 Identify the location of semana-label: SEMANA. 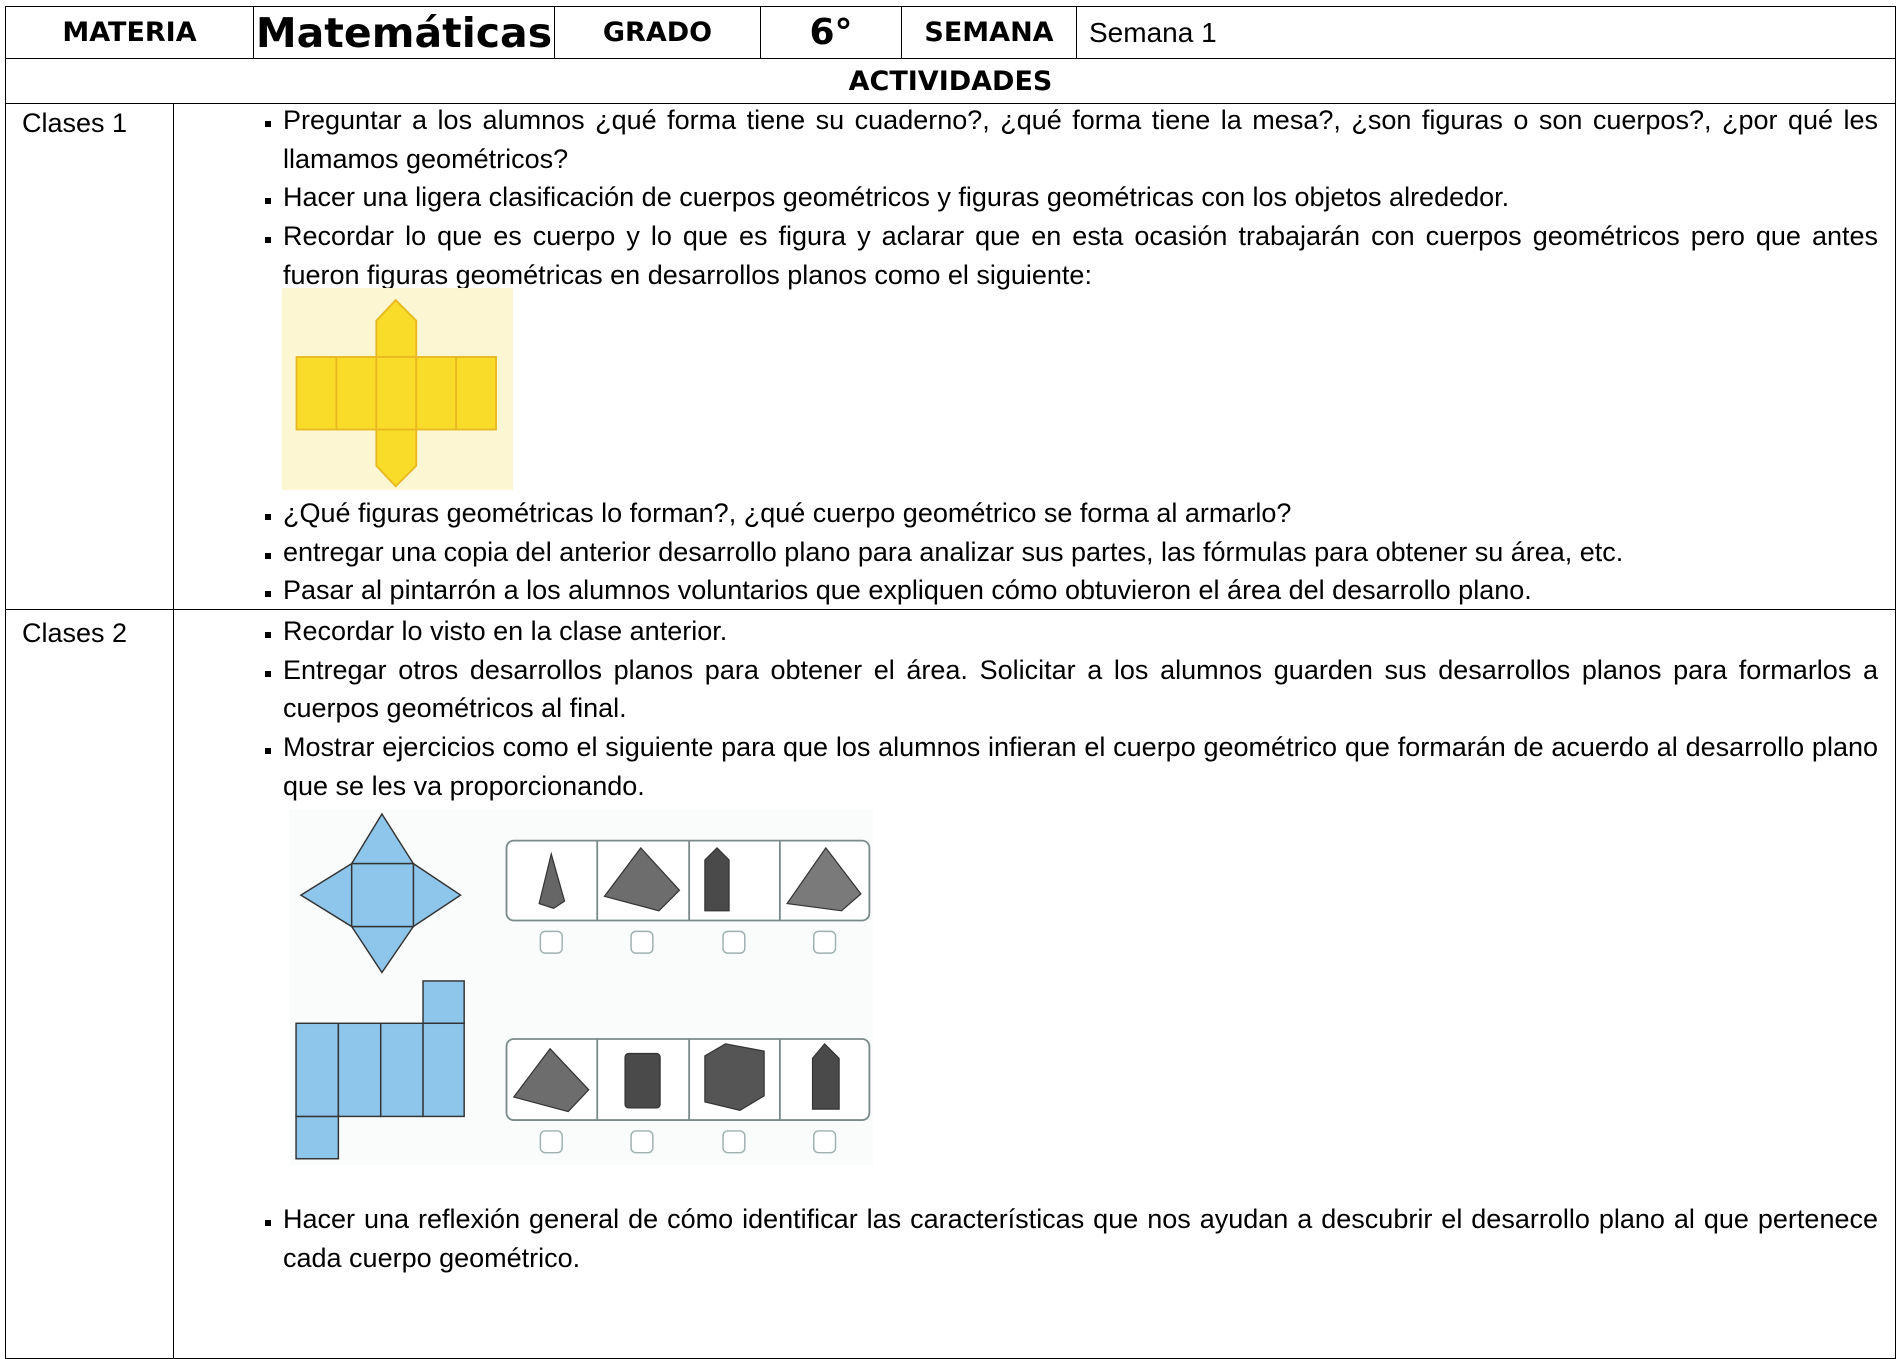
(989, 32).